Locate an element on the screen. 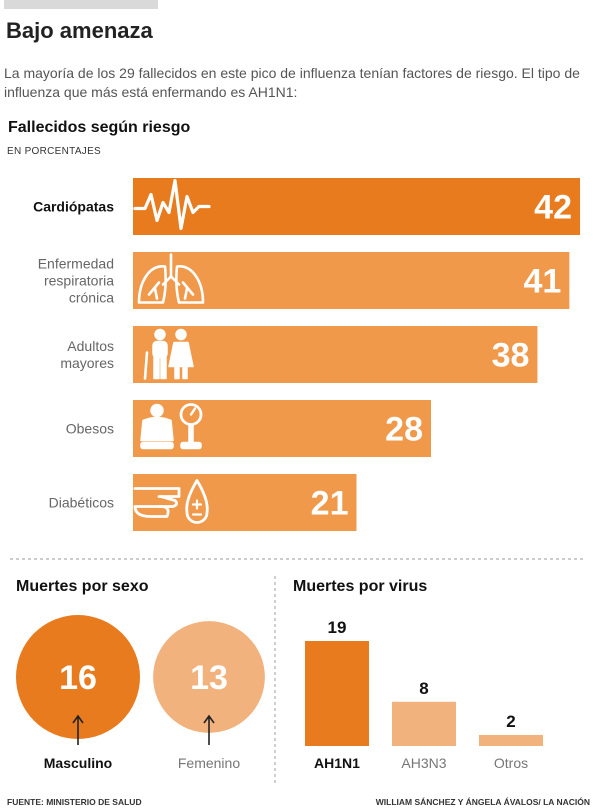  virus-bar-ah3n3: 8 AH3N3 is located at coordinates (424, 725).